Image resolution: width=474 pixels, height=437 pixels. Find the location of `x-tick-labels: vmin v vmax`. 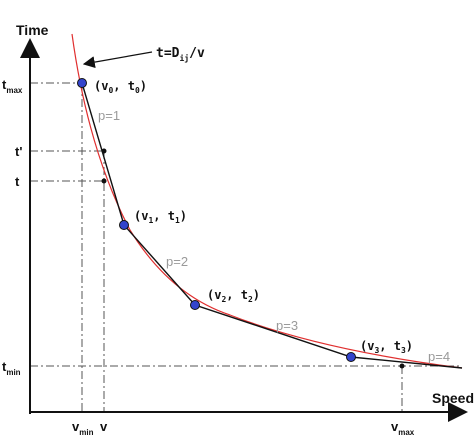

x-tick-labels: vmin v vmax is located at coordinates (243, 428).